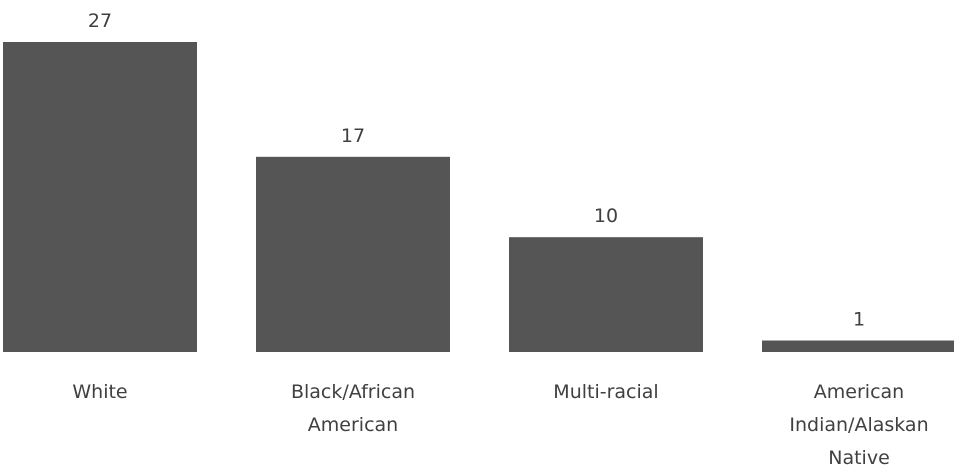 This screenshot has height=472, width=954. What do you see at coordinates (353, 408) in the screenshot?
I see `category-label-2: Black/African American` at bounding box center [353, 408].